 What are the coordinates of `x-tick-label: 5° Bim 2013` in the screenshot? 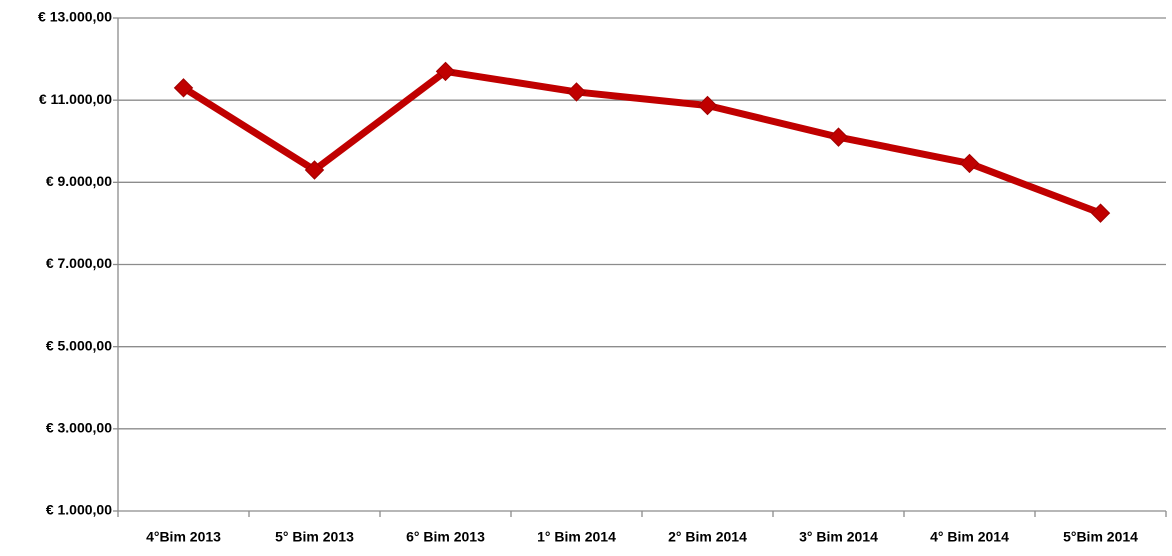 It's located at (314, 537).